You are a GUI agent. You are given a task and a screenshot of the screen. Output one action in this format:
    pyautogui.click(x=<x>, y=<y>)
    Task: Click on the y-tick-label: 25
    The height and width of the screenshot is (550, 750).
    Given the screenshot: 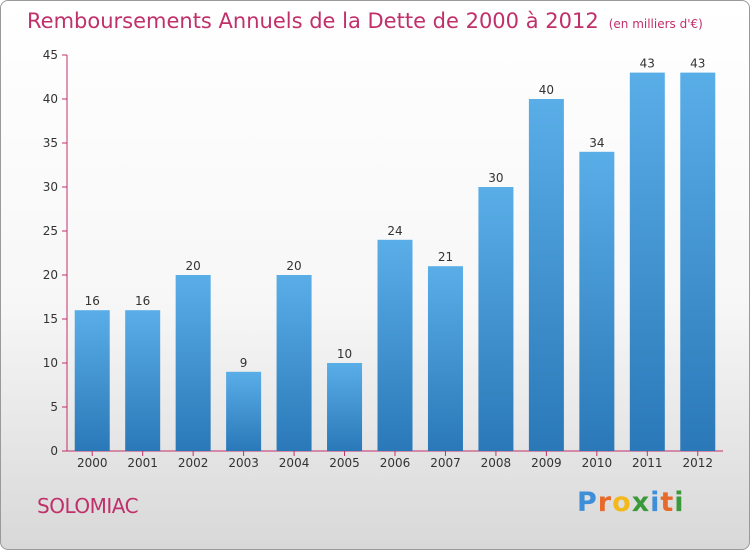 What is the action you would take?
    pyautogui.click(x=50, y=231)
    